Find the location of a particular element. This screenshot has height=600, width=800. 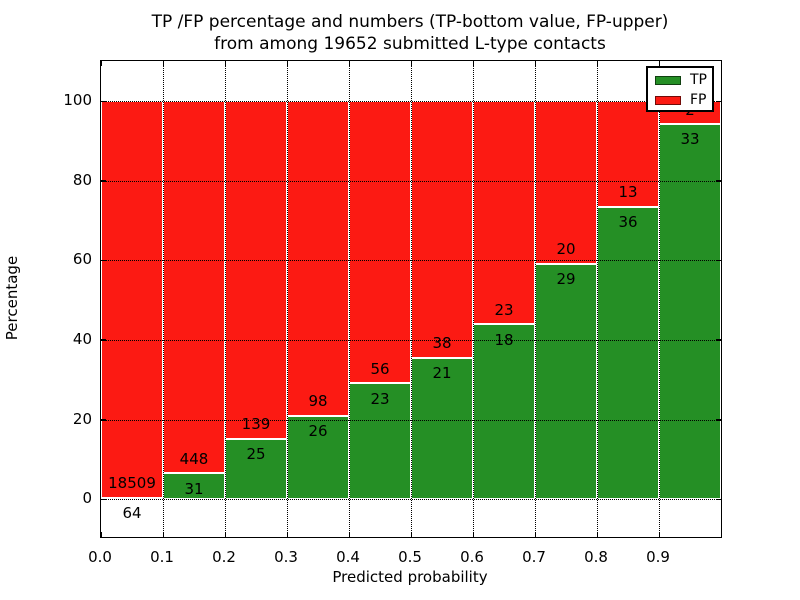

x-tick-label: 0.5 is located at coordinates (410, 557).